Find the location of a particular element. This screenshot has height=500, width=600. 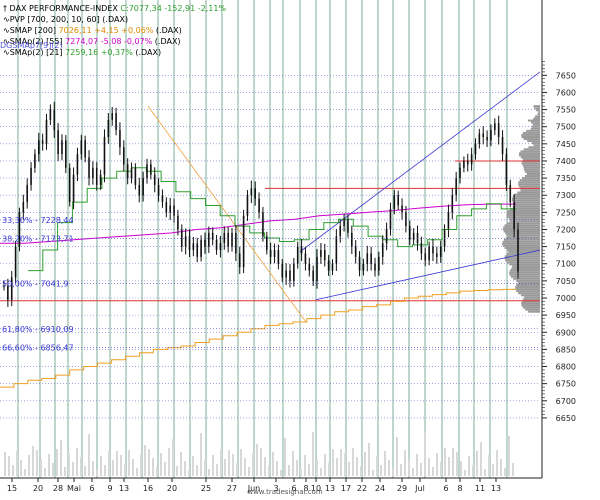

y-tick-label: 7300 is located at coordinates (566, 195).